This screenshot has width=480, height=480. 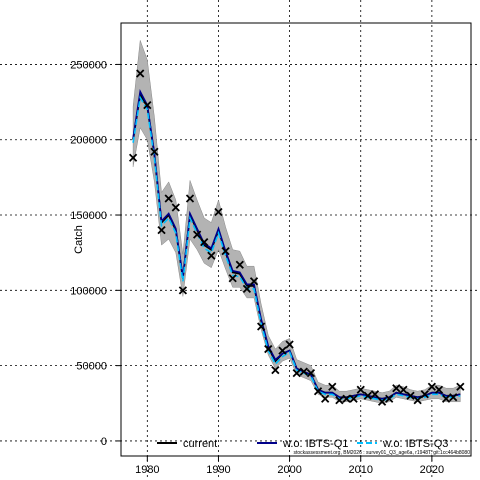 What do you see at coordinates (432, 470) in the screenshot?
I see `x-tick-label: 2020` at bounding box center [432, 470].